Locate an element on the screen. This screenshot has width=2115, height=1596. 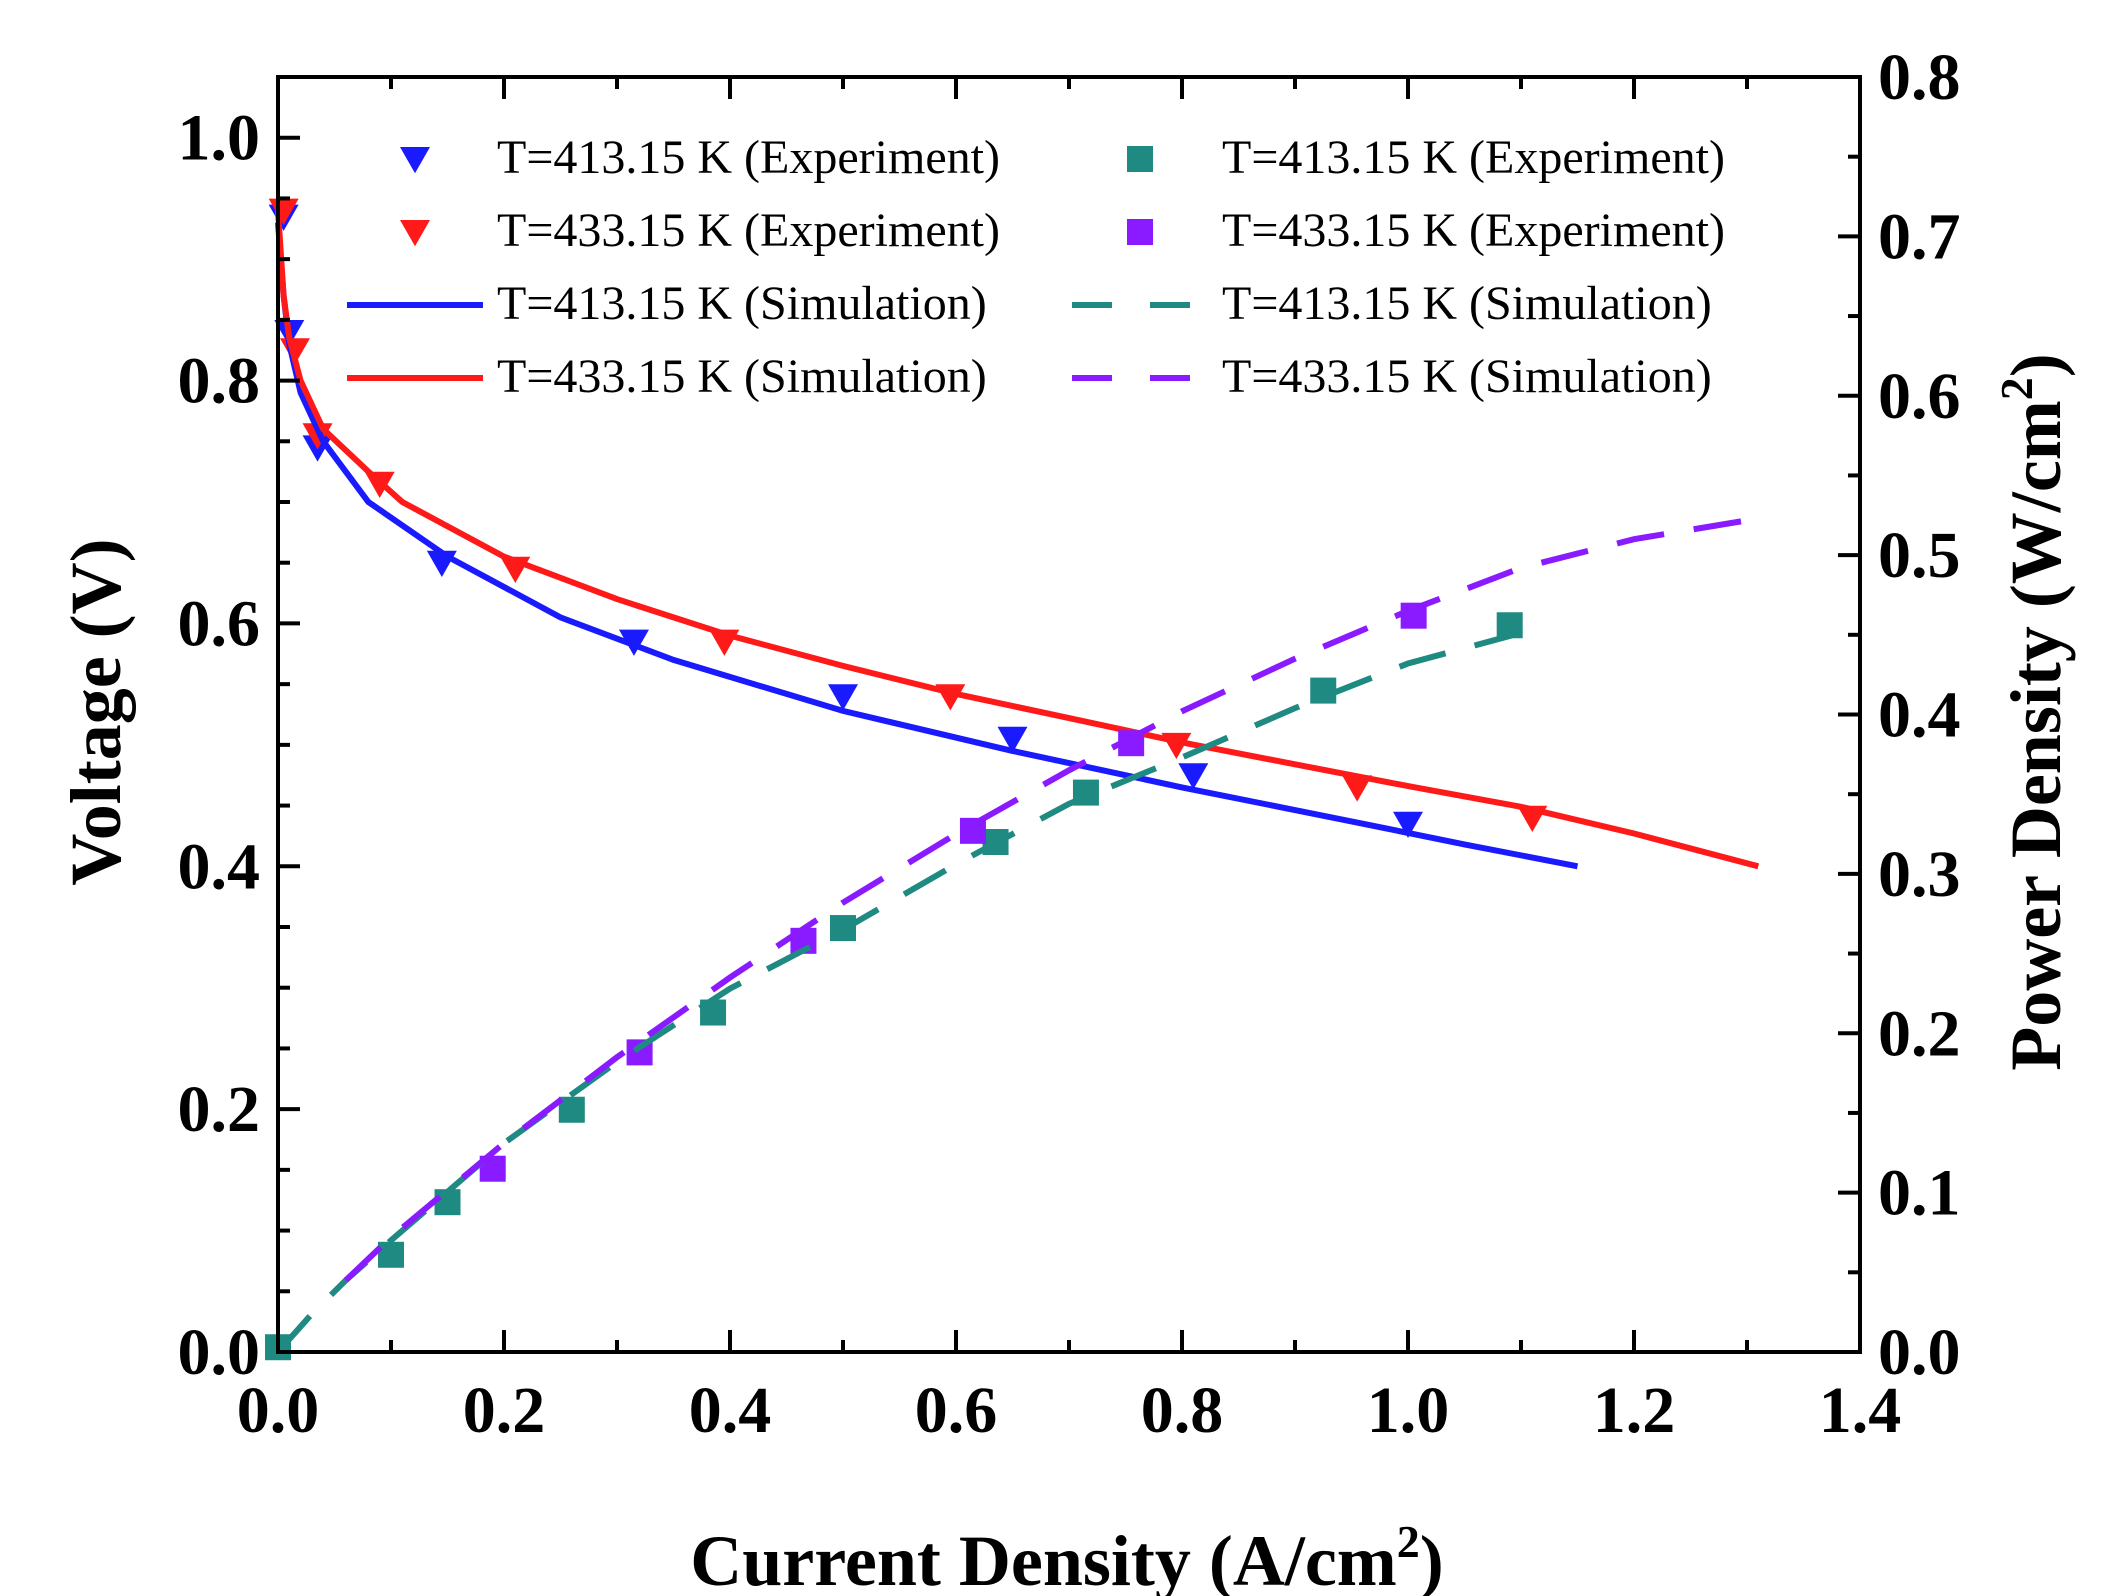
y2-tick-label: 0.6 is located at coordinates (1919, 396).